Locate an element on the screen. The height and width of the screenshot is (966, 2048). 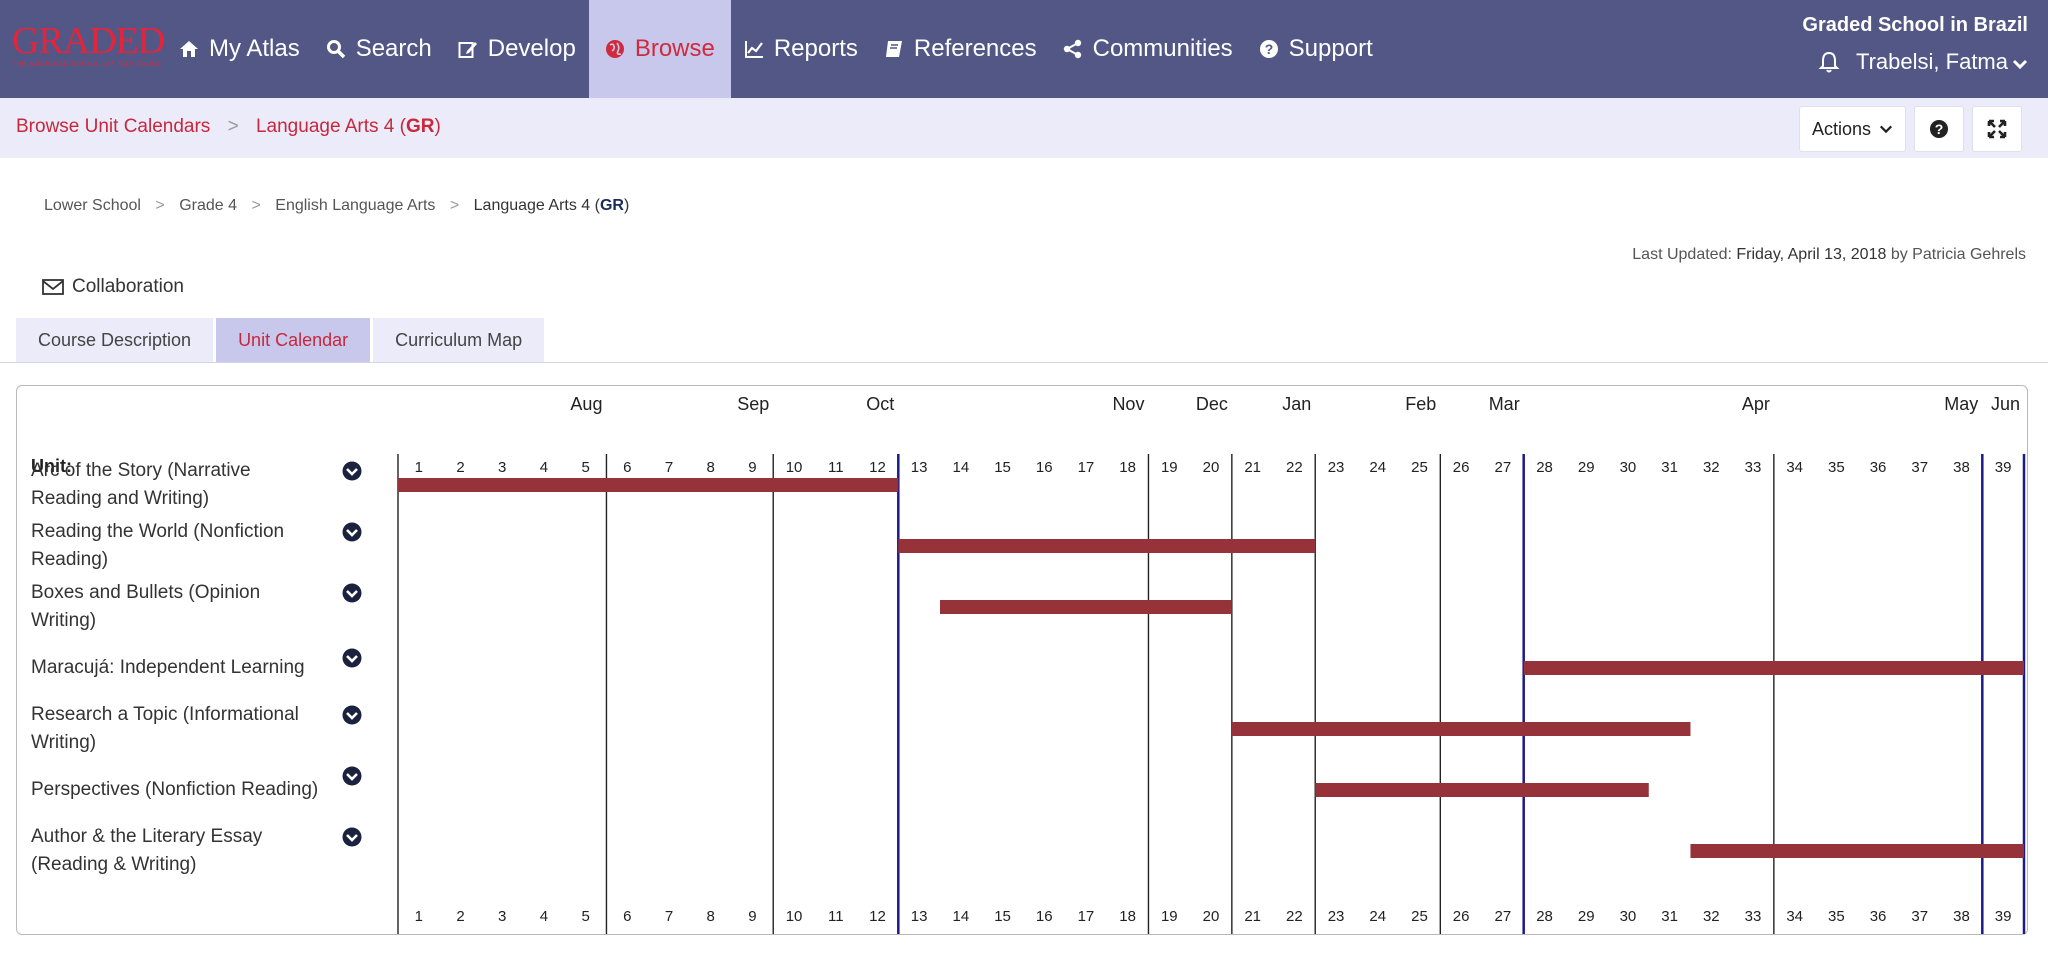
week-number-top: 8 is located at coordinates (711, 467).